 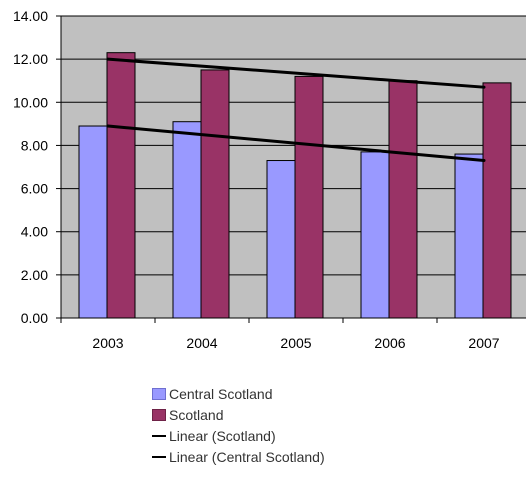 What do you see at coordinates (222, 435) in the screenshot?
I see `legend-label: Linear (Scotland)` at bounding box center [222, 435].